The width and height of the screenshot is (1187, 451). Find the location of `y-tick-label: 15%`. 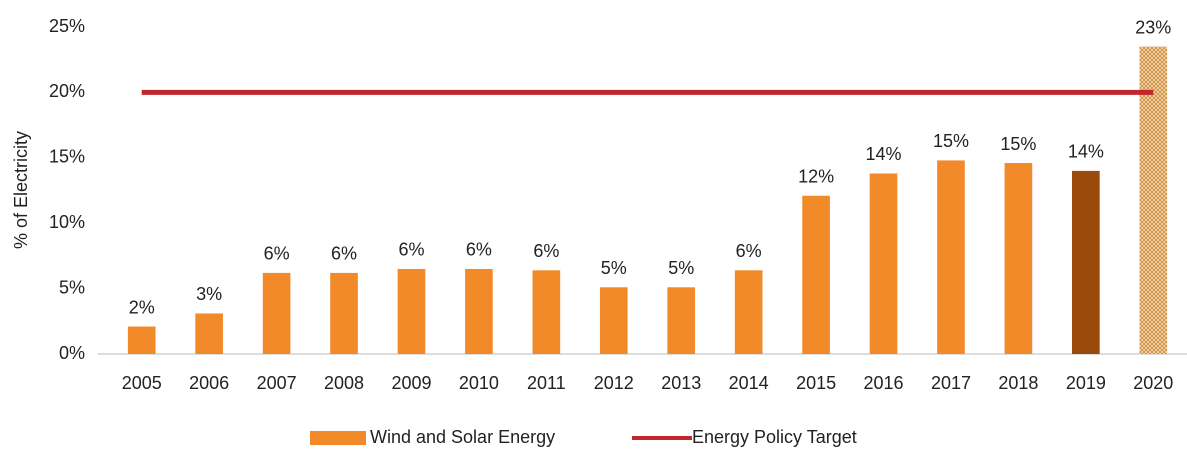

y-tick-label: 15% is located at coordinates (67, 157).